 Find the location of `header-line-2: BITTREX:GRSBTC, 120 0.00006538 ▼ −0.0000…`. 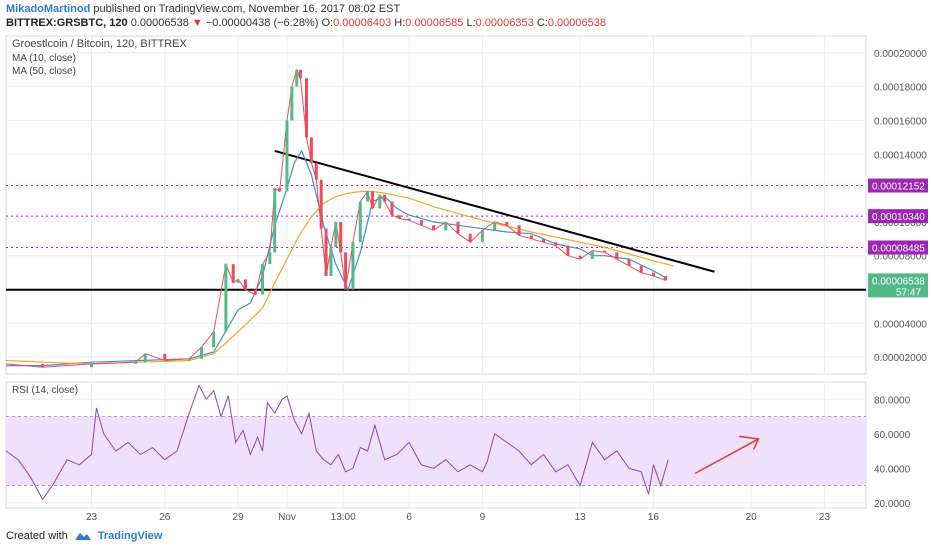

header-line-2: BITTREX:GRSBTC, 120 0.00006538 ▼ −0.0000… is located at coordinates (466, 23).